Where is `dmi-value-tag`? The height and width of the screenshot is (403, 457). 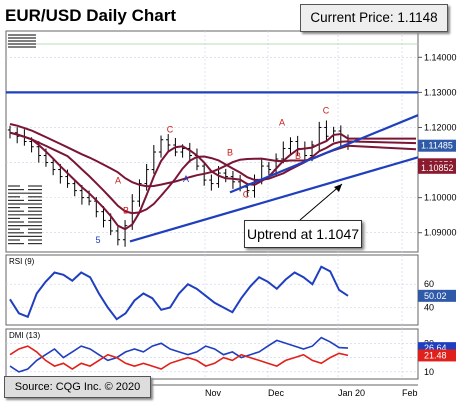
dmi-value-tag is located at coordinates (437, 355).